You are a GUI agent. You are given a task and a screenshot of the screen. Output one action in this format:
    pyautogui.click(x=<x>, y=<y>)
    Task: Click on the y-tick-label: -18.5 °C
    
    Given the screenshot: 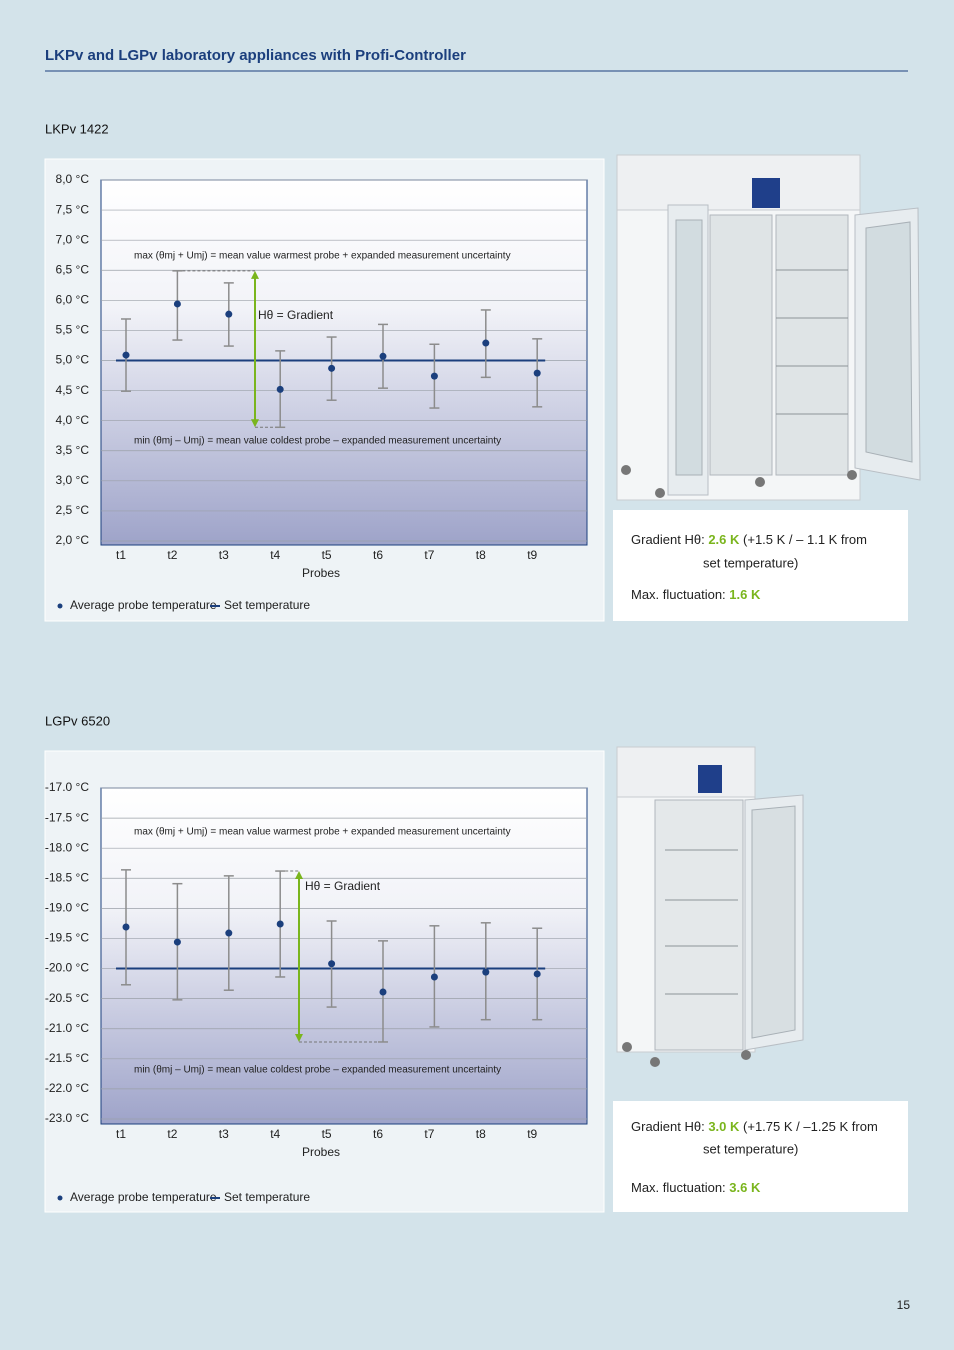 What is the action you would take?
    pyautogui.click(x=67, y=877)
    